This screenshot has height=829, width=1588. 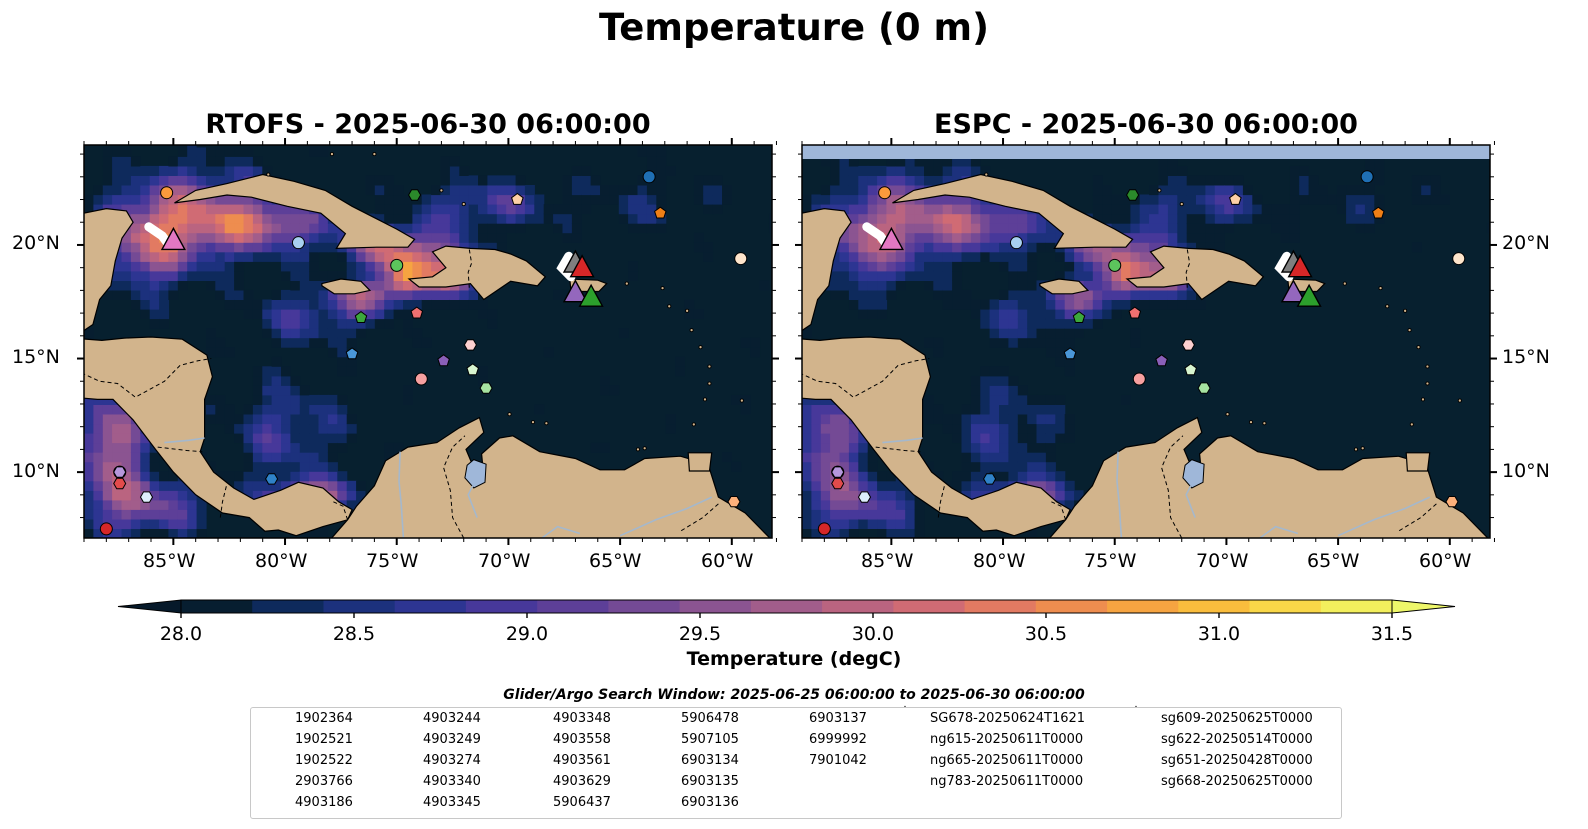 What do you see at coordinates (1000, 606) in the screenshot?
I see `colorbar-segment` at bounding box center [1000, 606].